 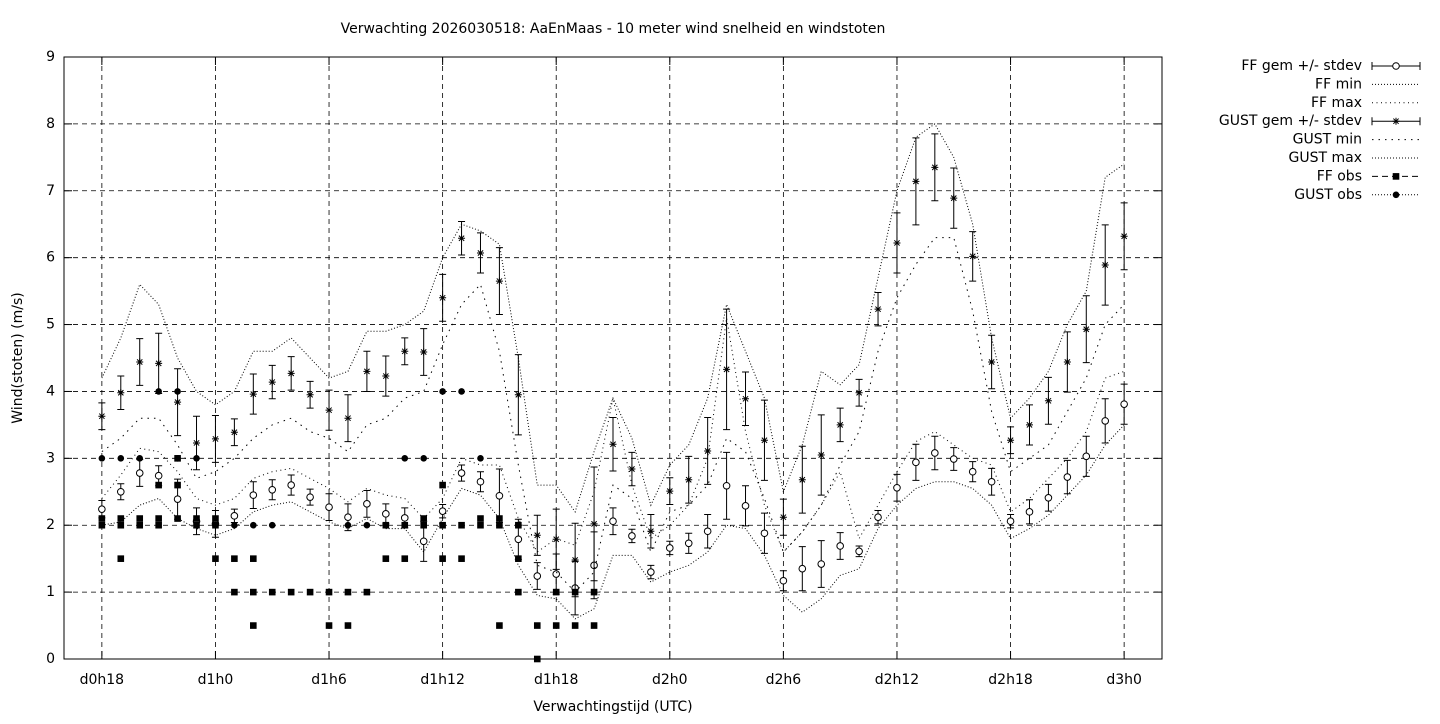 What do you see at coordinates (1290, 121) in the screenshot?
I see `legend-label: GUST gem +/- stdev` at bounding box center [1290, 121].